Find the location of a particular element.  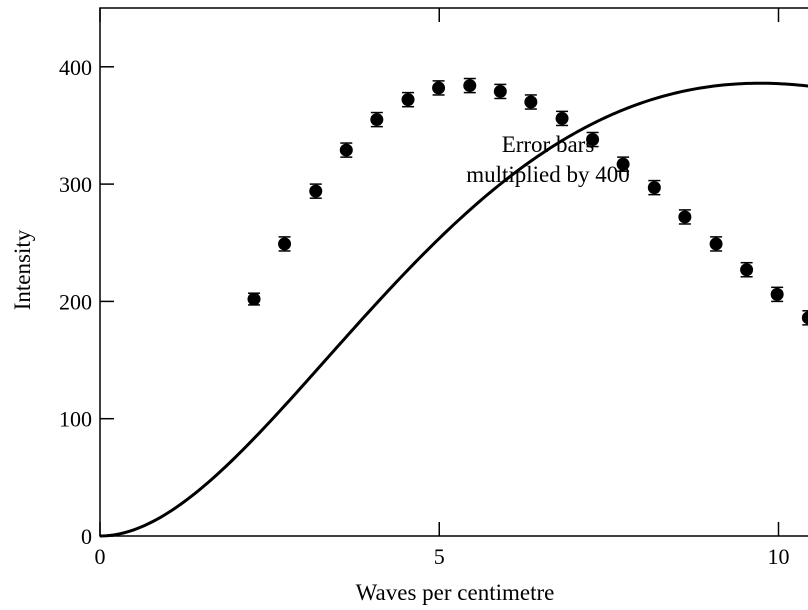

annotation-line-2: multiplied by 400 is located at coordinates (548, 174).